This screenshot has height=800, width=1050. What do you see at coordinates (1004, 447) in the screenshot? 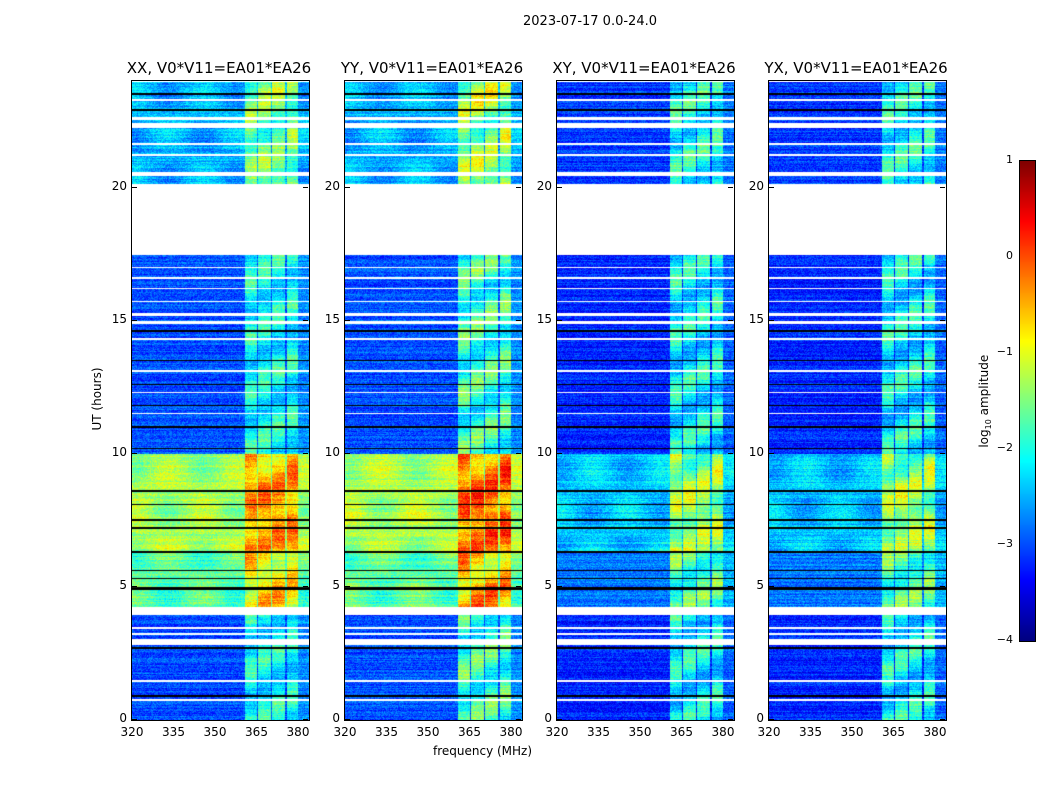
I see `colorbar-tick-label: −2` at bounding box center [1004, 447].